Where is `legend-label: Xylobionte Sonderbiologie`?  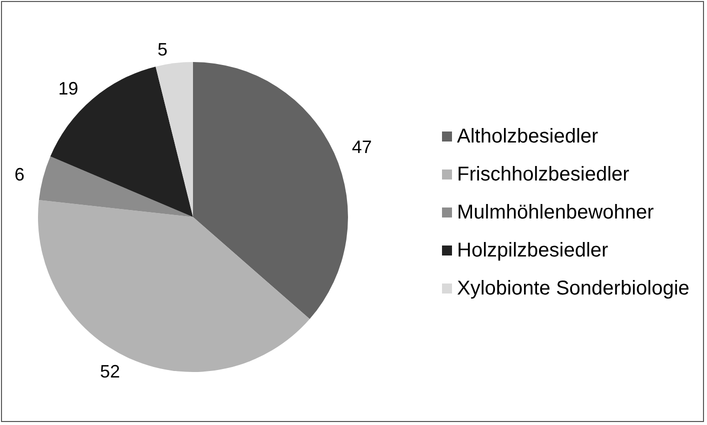
legend-label: Xylobionte Sonderbiologie is located at coordinates (573, 289).